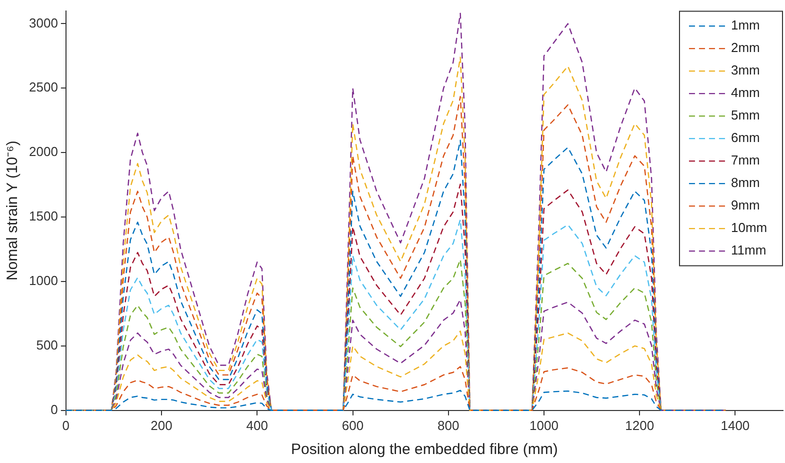  What do you see at coordinates (639, 425) in the screenshot?
I see `x-tick-label: 1200` at bounding box center [639, 425].